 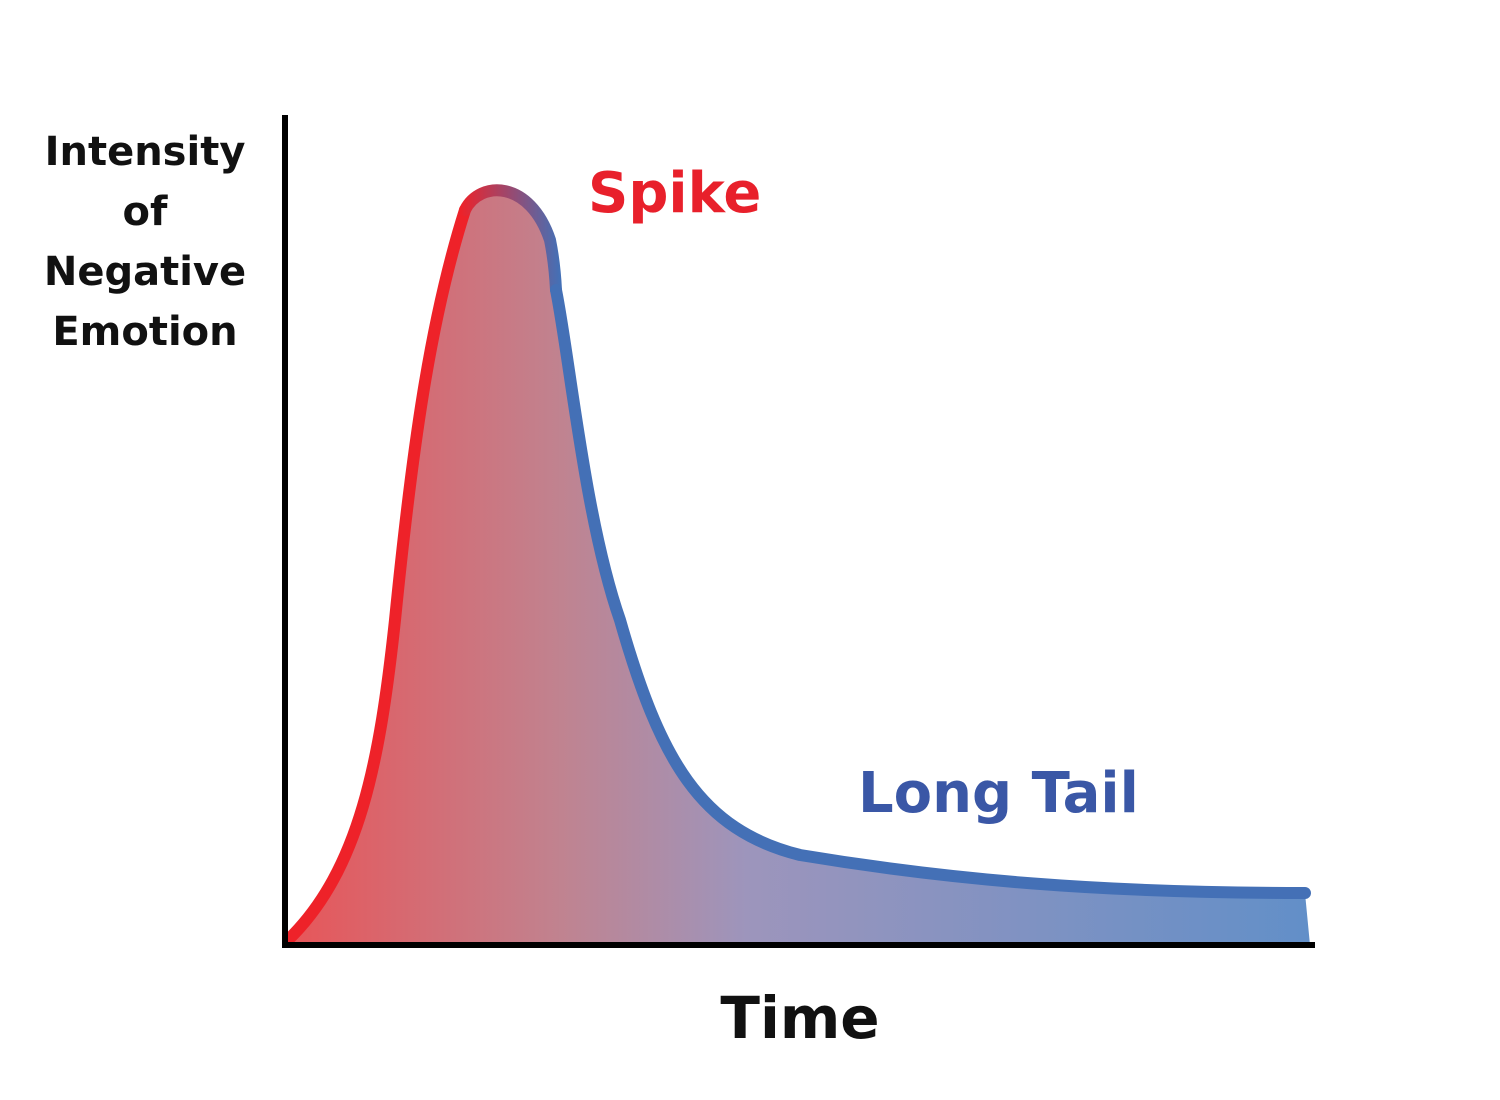 What do you see at coordinates (998, 793) in the screenshot?
I see `long-tail-label: Long Tail` at bounding box center [998, 793].